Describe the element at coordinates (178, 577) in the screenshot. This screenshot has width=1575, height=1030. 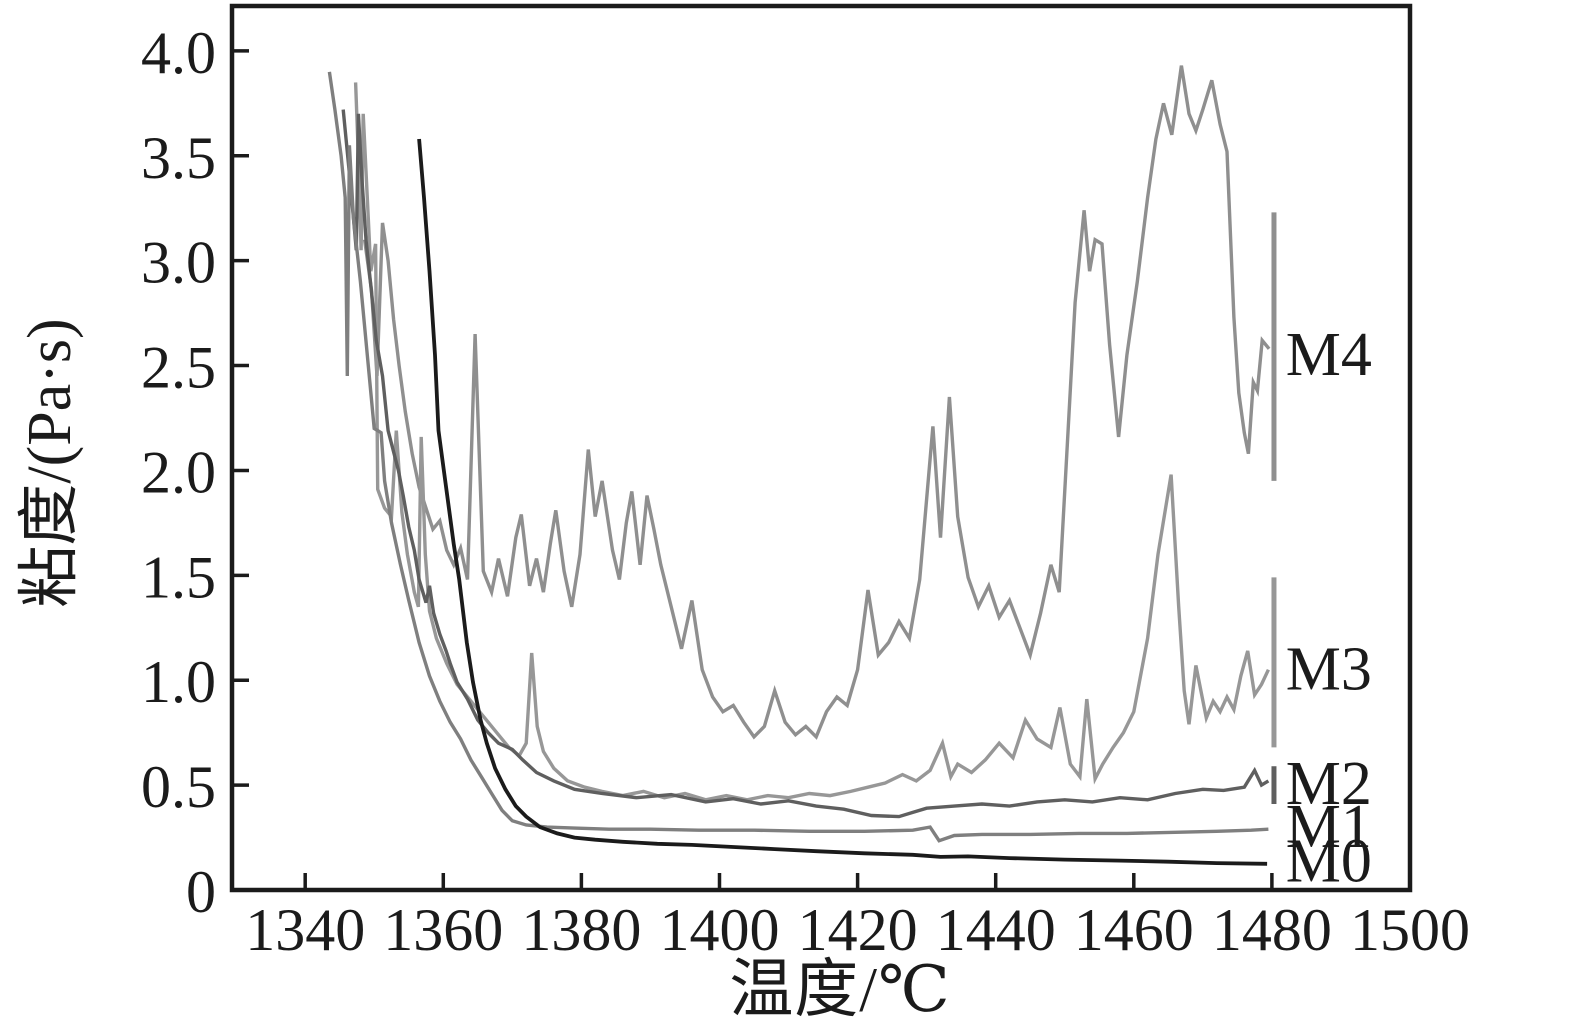
I see `y-tick-label: 1.5` at that location.